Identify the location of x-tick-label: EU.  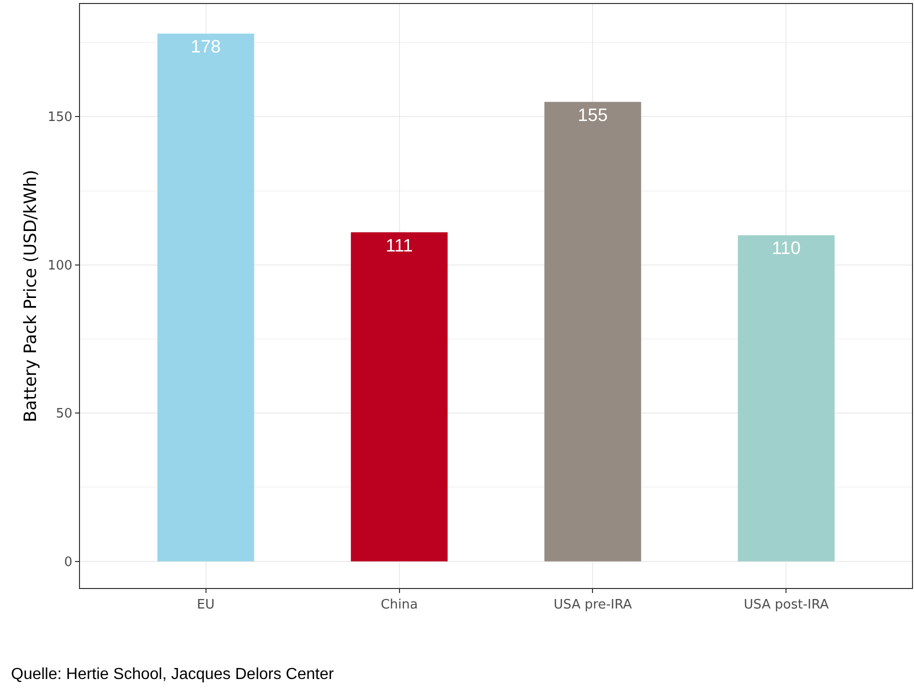
(205, 605).